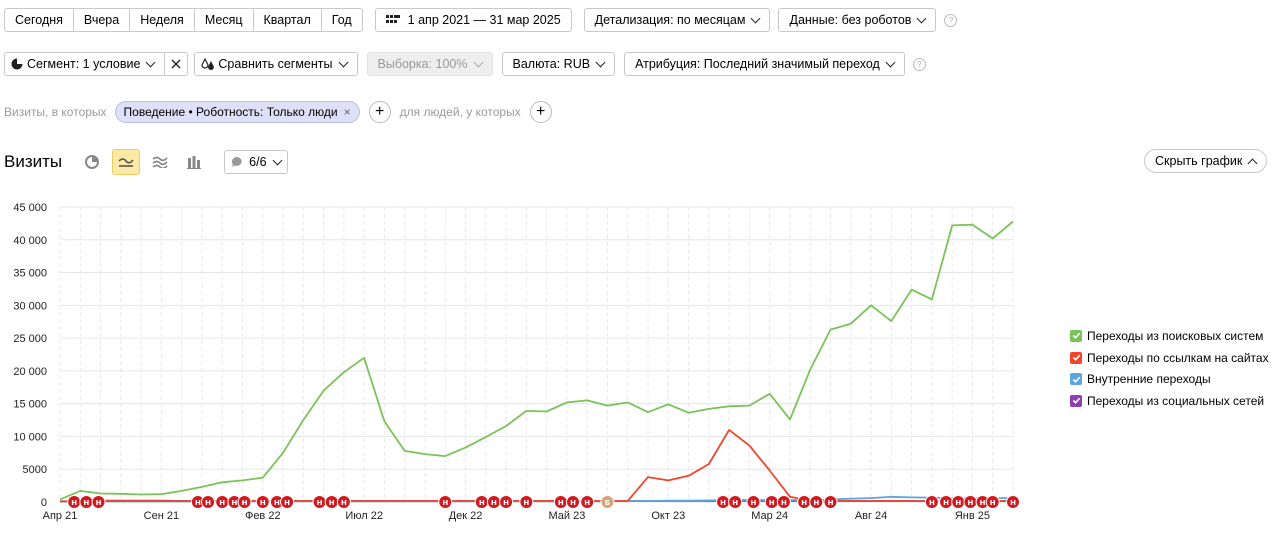 The image size is (1280, 557). I want to click on y-tick-label: 40 000, so click(30, 241).